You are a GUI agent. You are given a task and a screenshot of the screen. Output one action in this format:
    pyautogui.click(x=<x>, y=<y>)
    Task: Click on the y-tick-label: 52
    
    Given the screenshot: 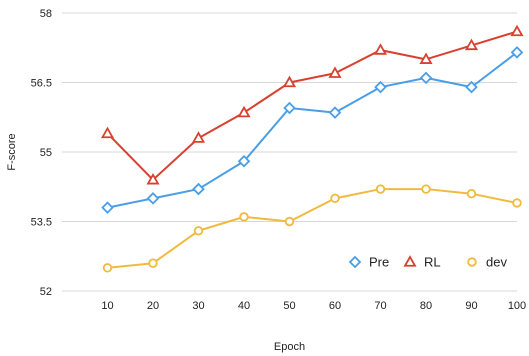 What is the action you would take?
    pyautogui.click(x=46, y=292)
    